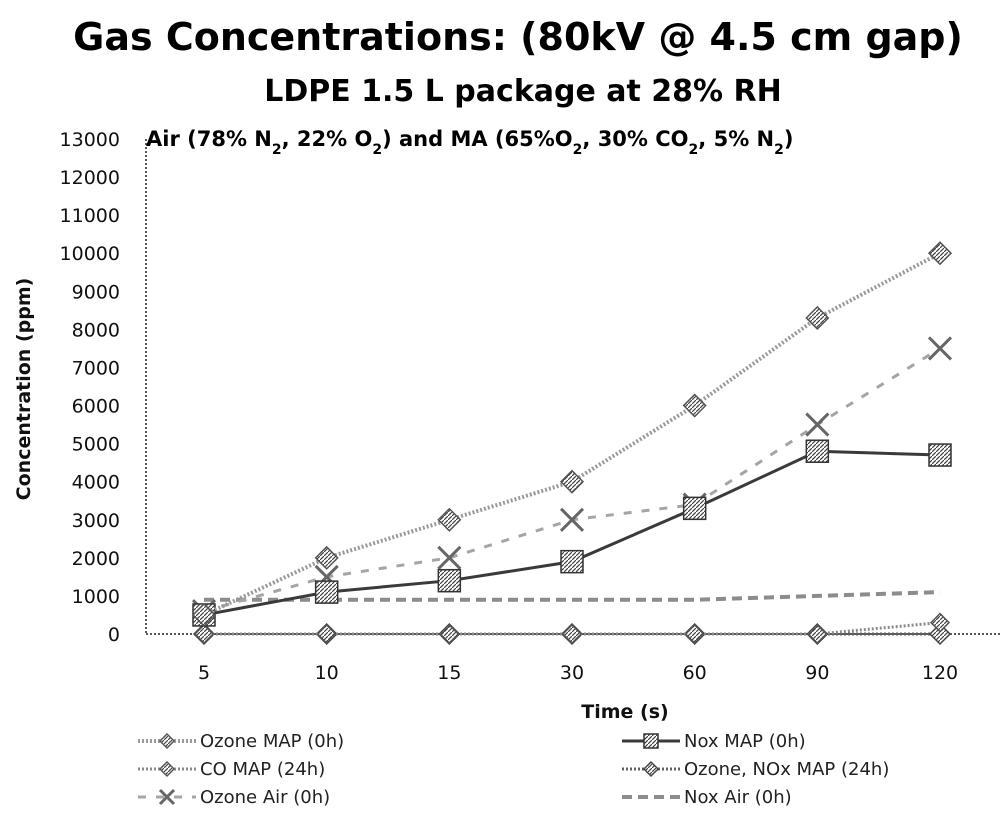 This screenshot has width=1001, height=823. Describe the element at coordinates (90, 216) in the screenshot. I see `y-tick-label: 11000` at that location.